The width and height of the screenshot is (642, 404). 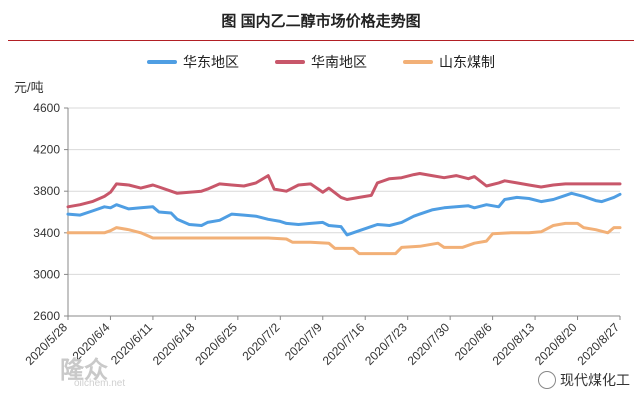 What do you see at coordinates (344, 190) in the screenshot?
I see `series-line-south` at bounding box center [344, 190].